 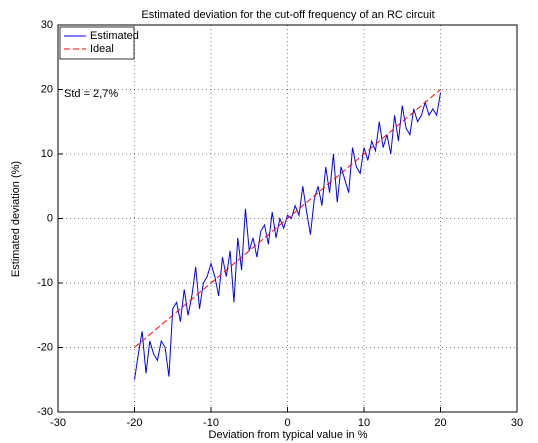 What do you see at coordinates (440, 423) in the screenshot?
I see `x-tick-label: 20` at bounding box center [440, 423].